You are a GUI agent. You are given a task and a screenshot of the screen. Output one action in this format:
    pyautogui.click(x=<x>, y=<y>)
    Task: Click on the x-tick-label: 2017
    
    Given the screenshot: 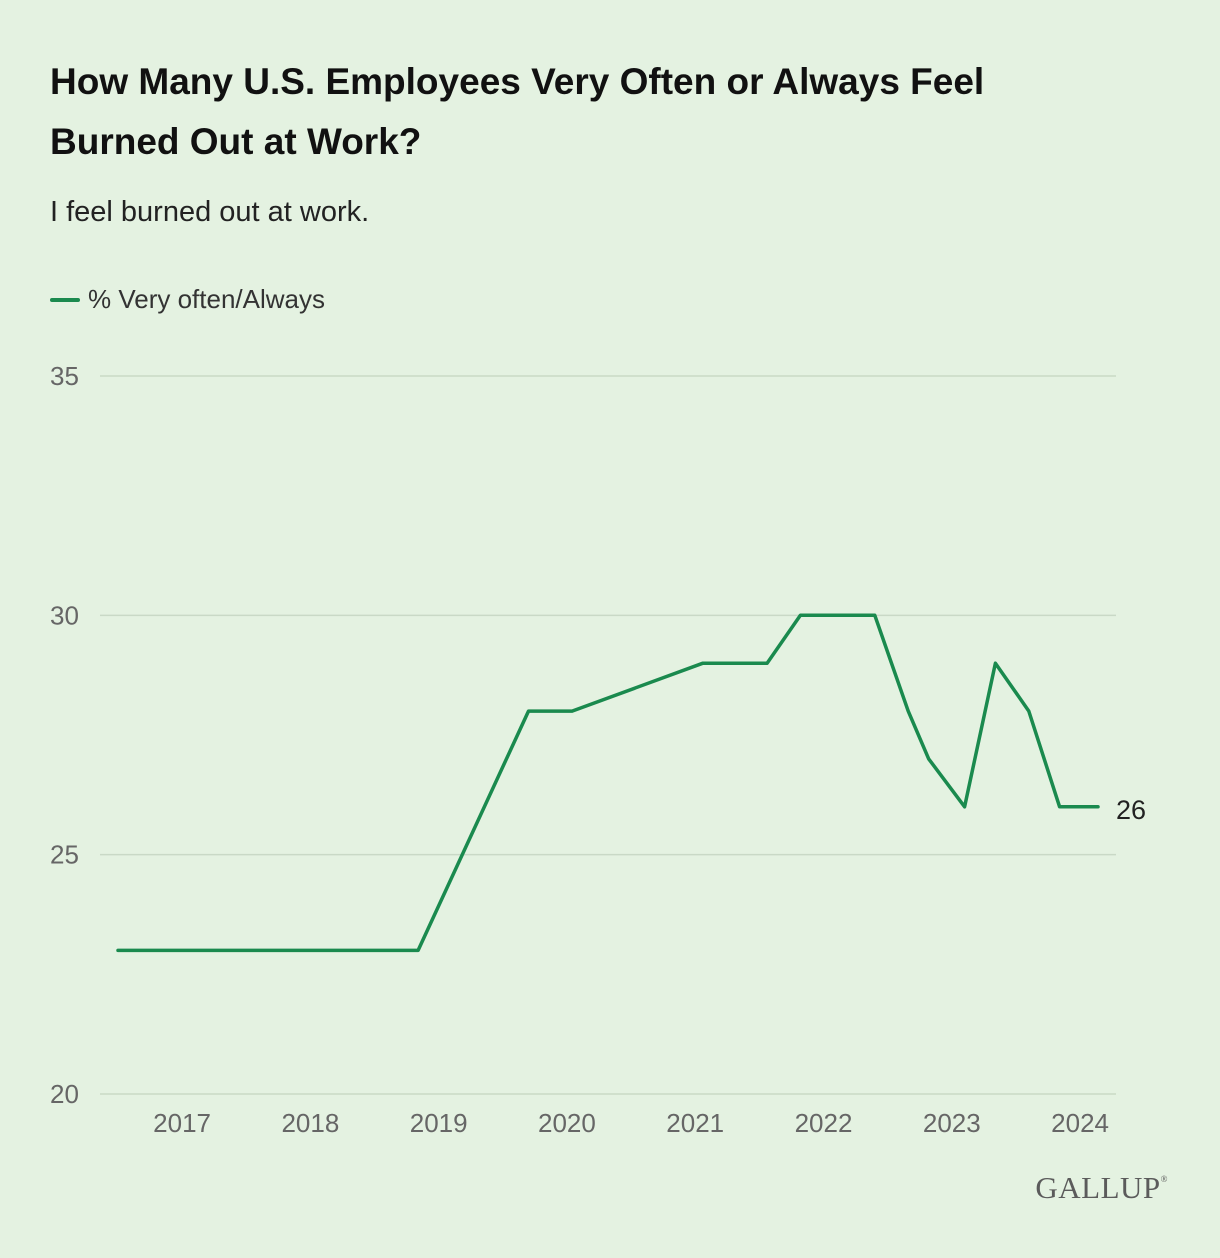 What is the action you would take?
    pyautogui.click(x=182, y=1123)
    